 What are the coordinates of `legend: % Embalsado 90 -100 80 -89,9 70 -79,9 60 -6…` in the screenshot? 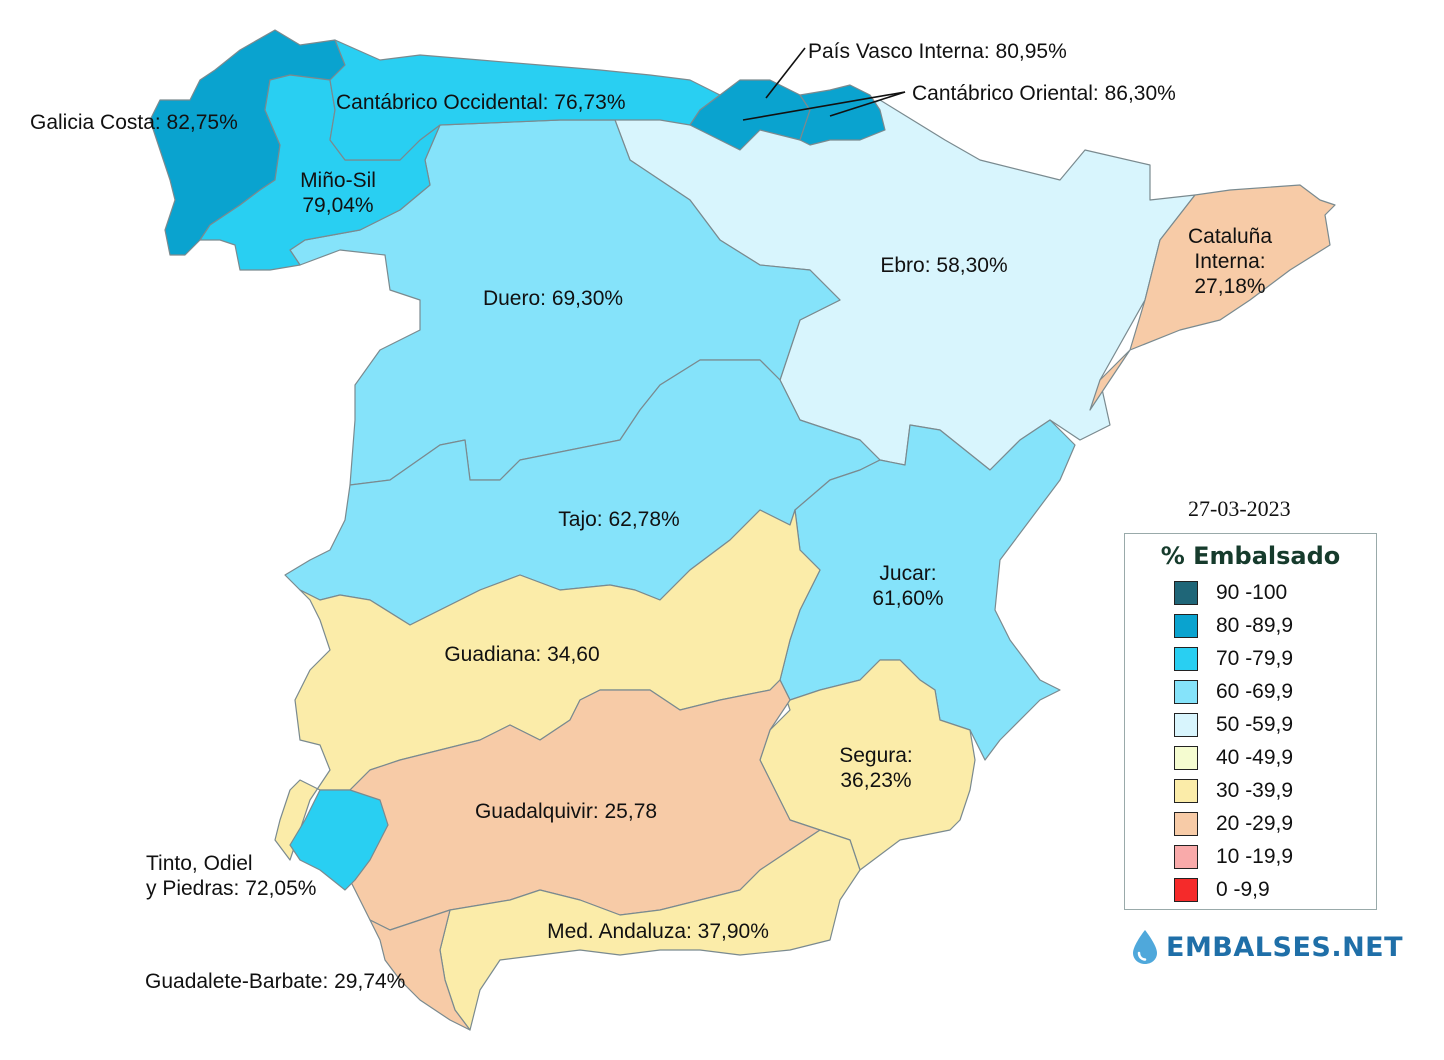 It's located at (1250, 721).